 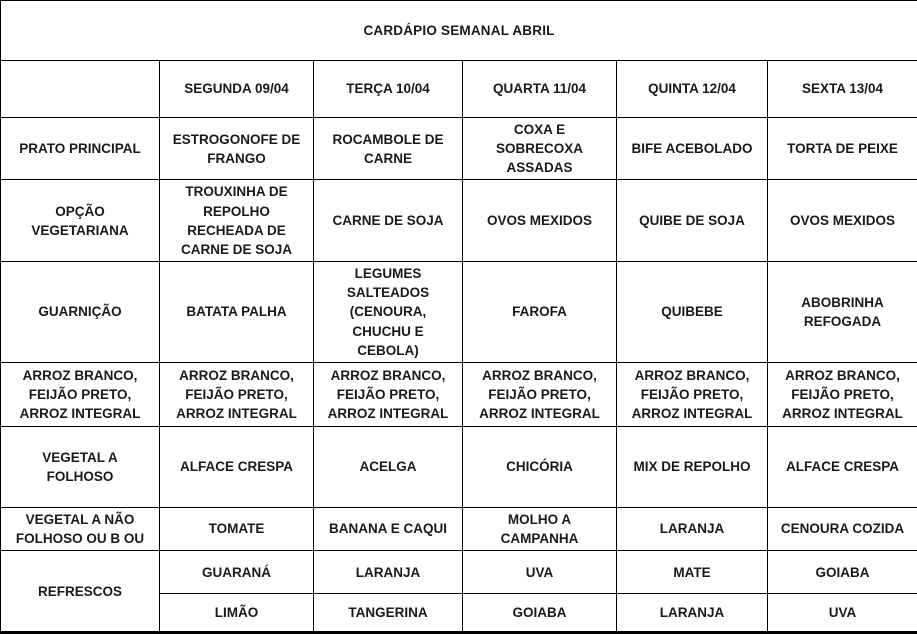 What do you see at coordinates (540, 528) in the screenshot?
I see `menu-cell: MOLHO A CAMPANHA` at bounding box center [540, 528].